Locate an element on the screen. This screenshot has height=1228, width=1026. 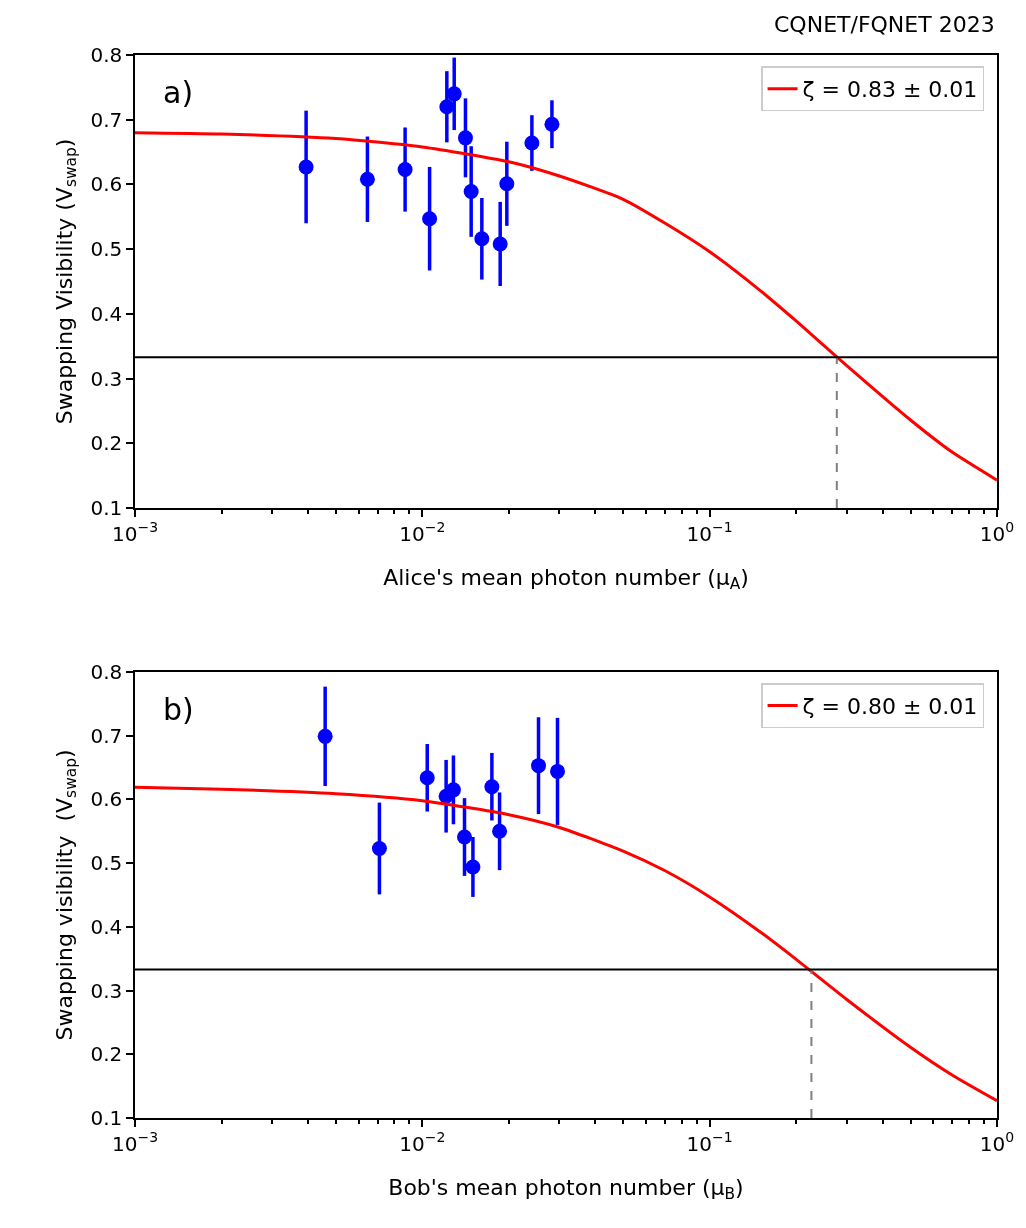
annotation: a) is located at coordinates (178, 92).